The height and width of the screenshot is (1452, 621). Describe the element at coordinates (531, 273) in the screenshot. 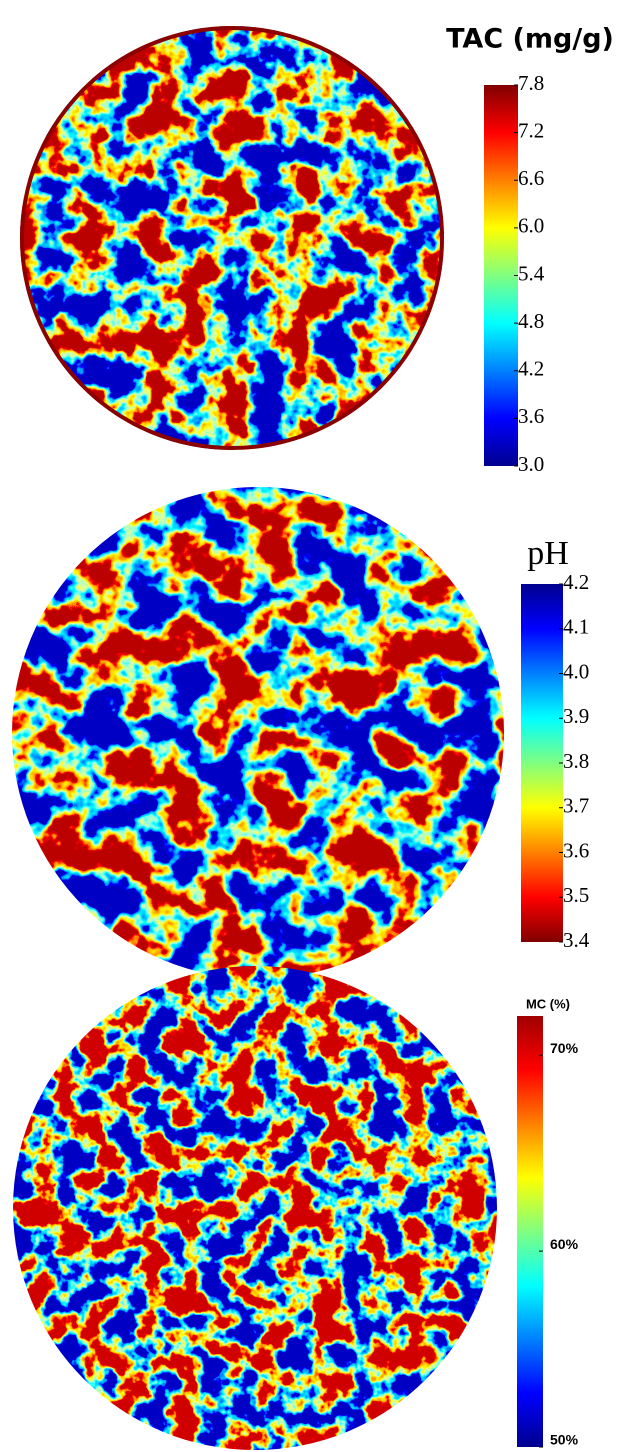

I see `colorbar-tick-label: 5.4` at that location.